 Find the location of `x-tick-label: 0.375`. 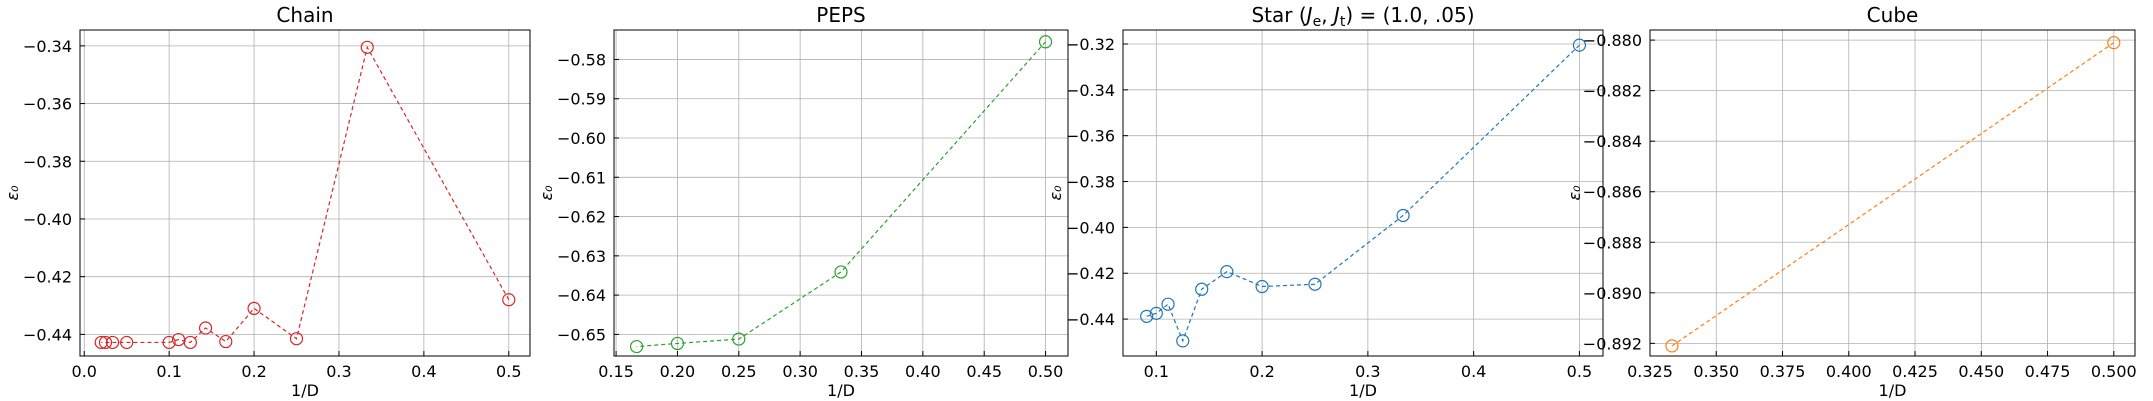

x-tick-label: 0.375 is located at coordinates (1783, 371).